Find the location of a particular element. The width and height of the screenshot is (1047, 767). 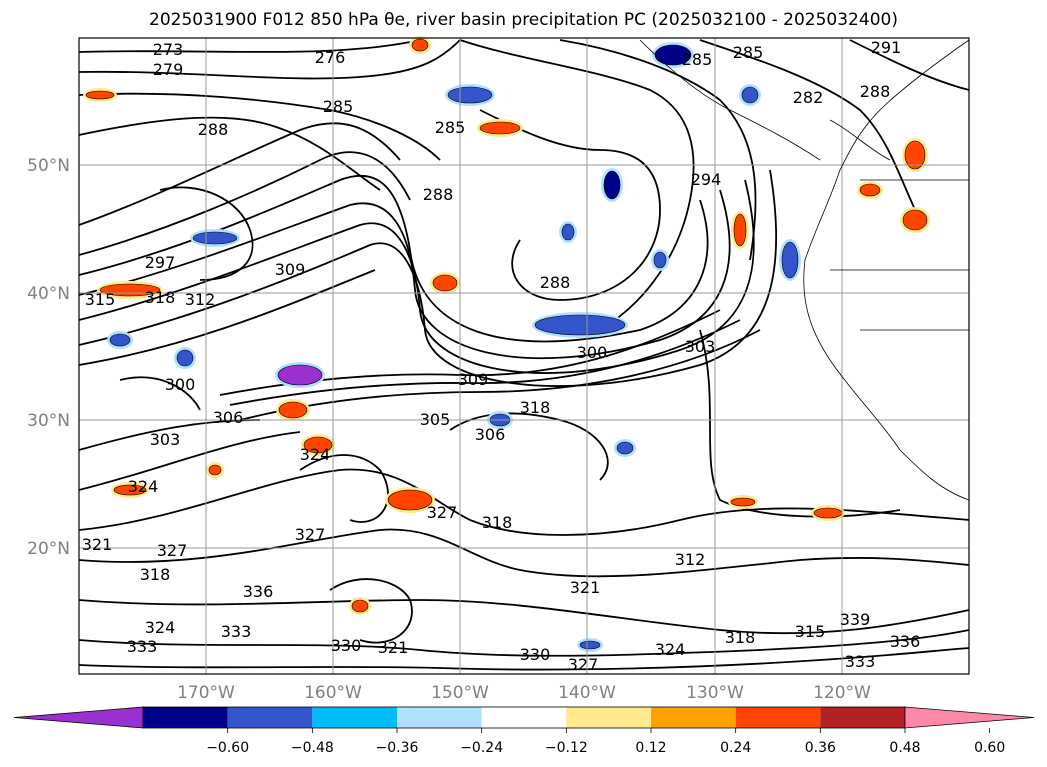

contour-label: 276 is located at coordinates (330, 57).